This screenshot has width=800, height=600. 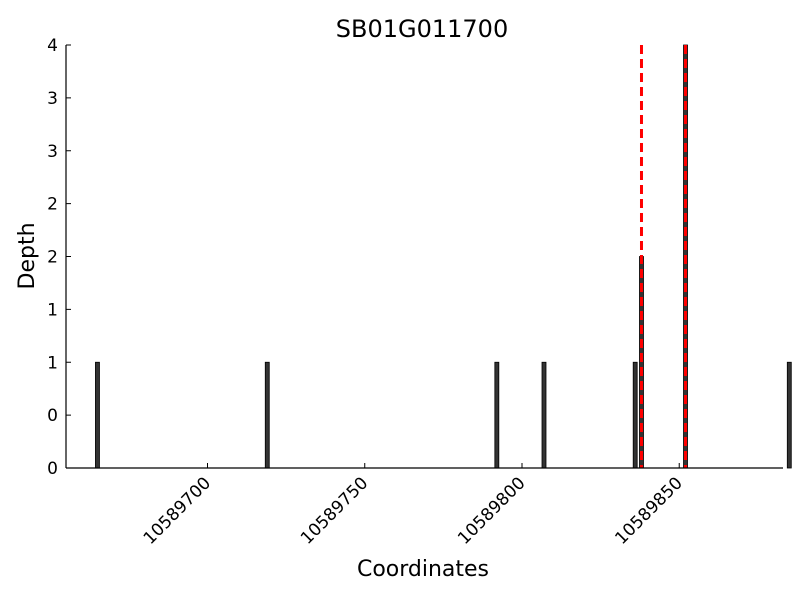 I want to click on x-tick-label: 10589750, so click(x=334, y=510).